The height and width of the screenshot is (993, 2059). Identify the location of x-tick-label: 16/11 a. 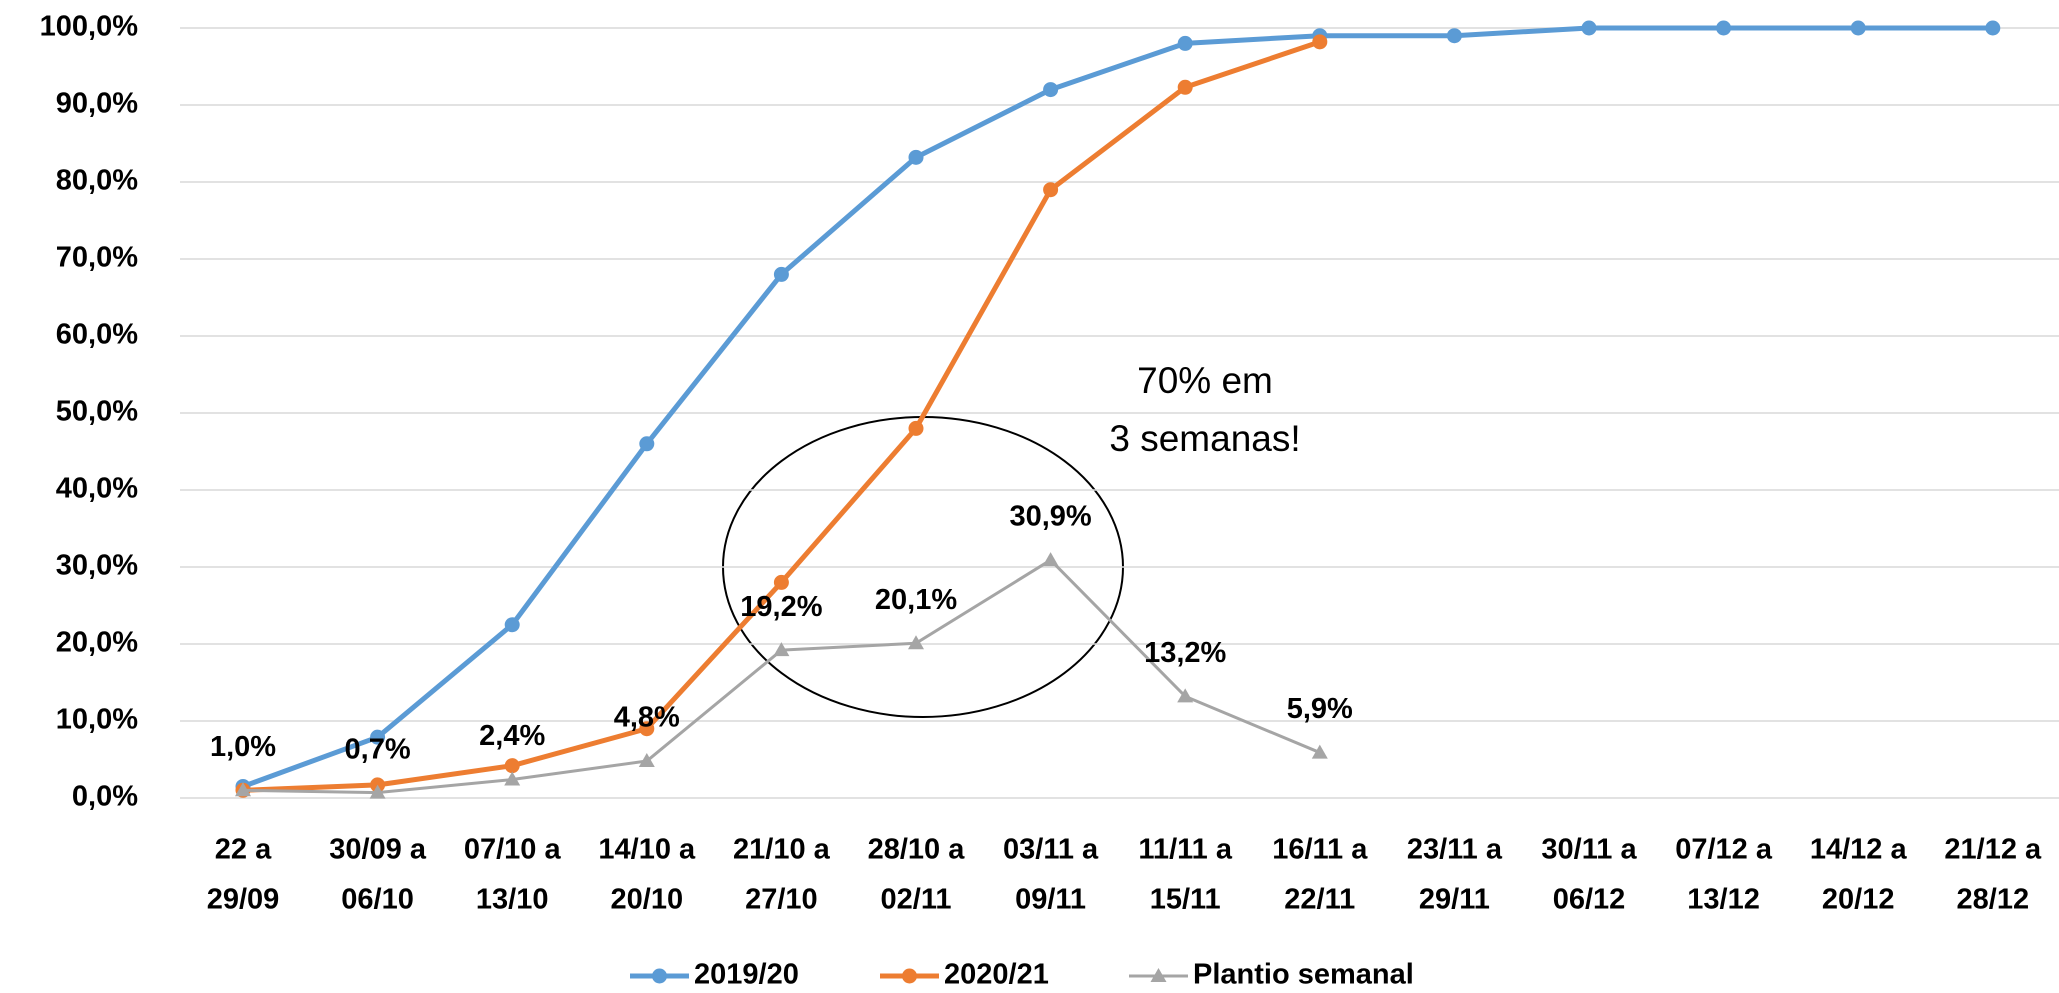
(1320, 850).